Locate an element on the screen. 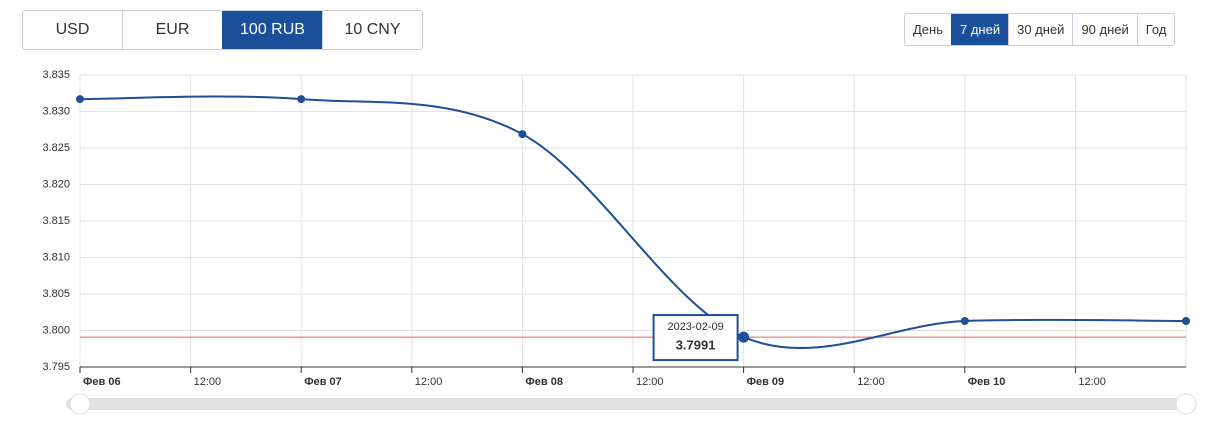  currency-tabs: USD EUR 100 RUB 10 CNY is located at coordinates (222, 30).